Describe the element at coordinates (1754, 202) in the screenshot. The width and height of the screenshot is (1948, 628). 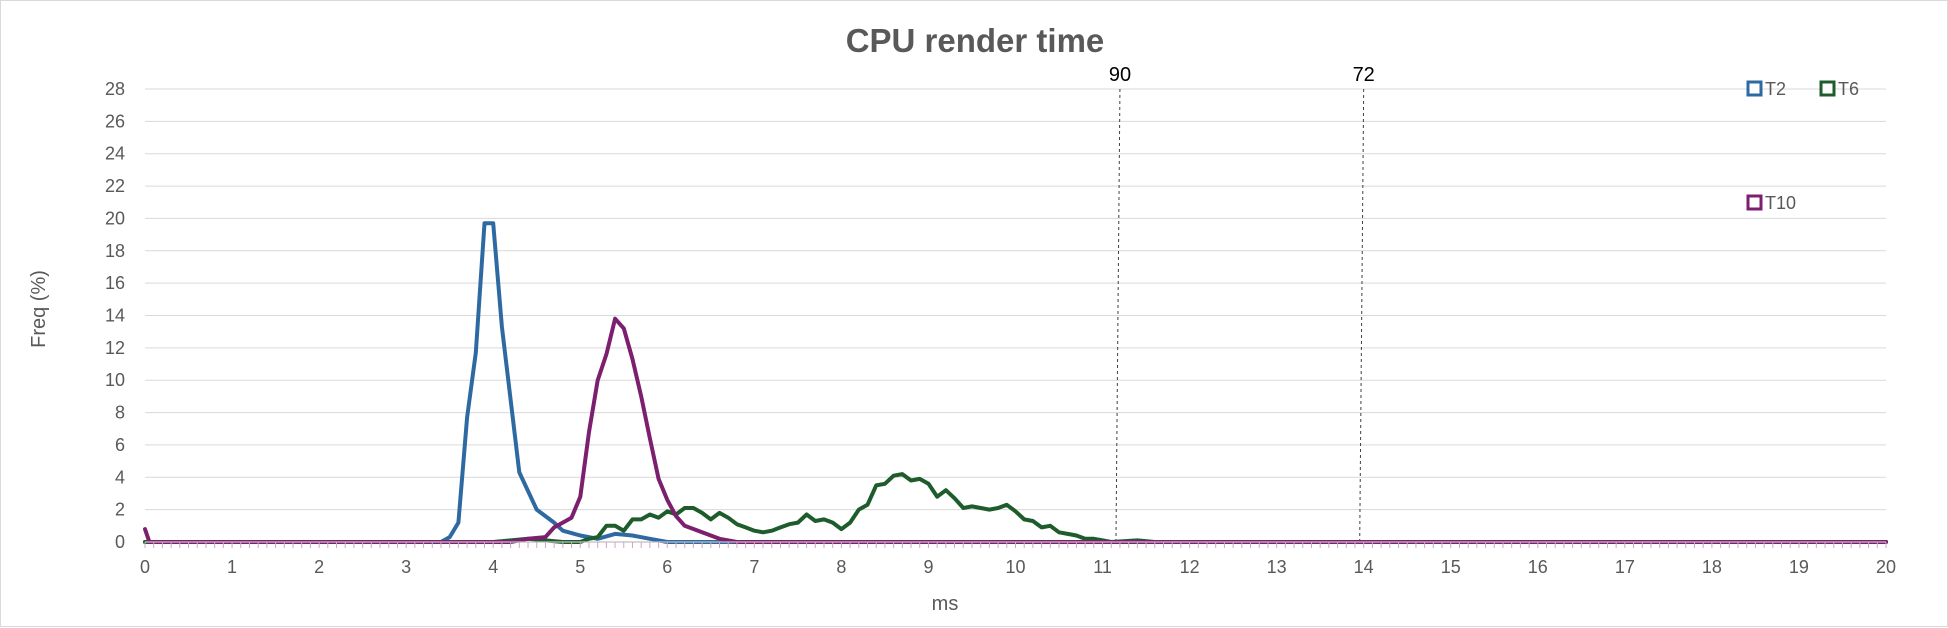
I see `legend-marker-T10` at that location.